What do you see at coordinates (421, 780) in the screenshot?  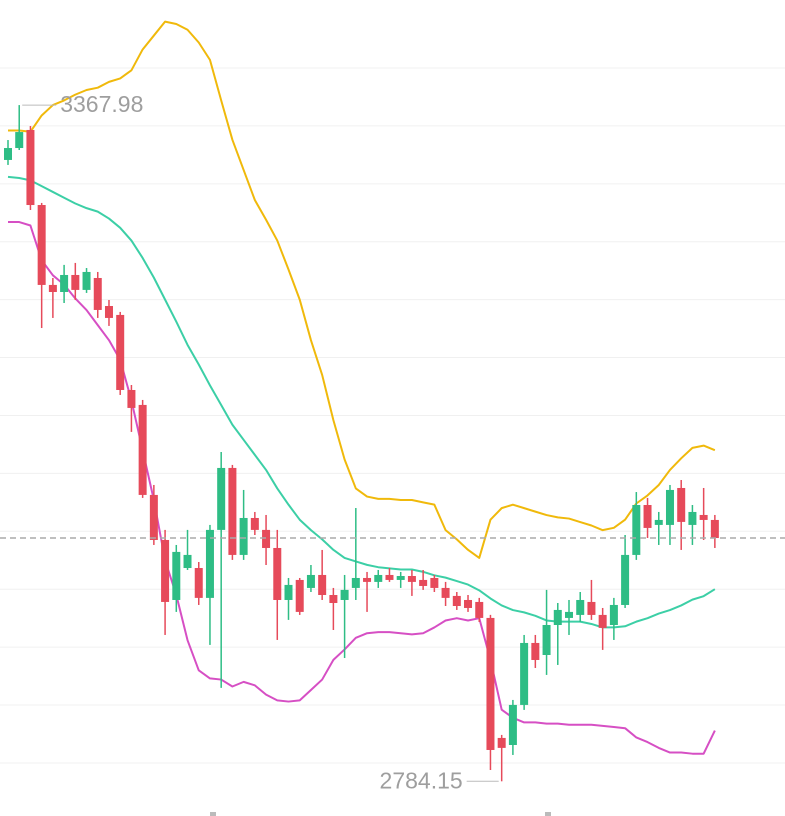 I see `min-label: 2784.15` at bounding box center [421, 780].